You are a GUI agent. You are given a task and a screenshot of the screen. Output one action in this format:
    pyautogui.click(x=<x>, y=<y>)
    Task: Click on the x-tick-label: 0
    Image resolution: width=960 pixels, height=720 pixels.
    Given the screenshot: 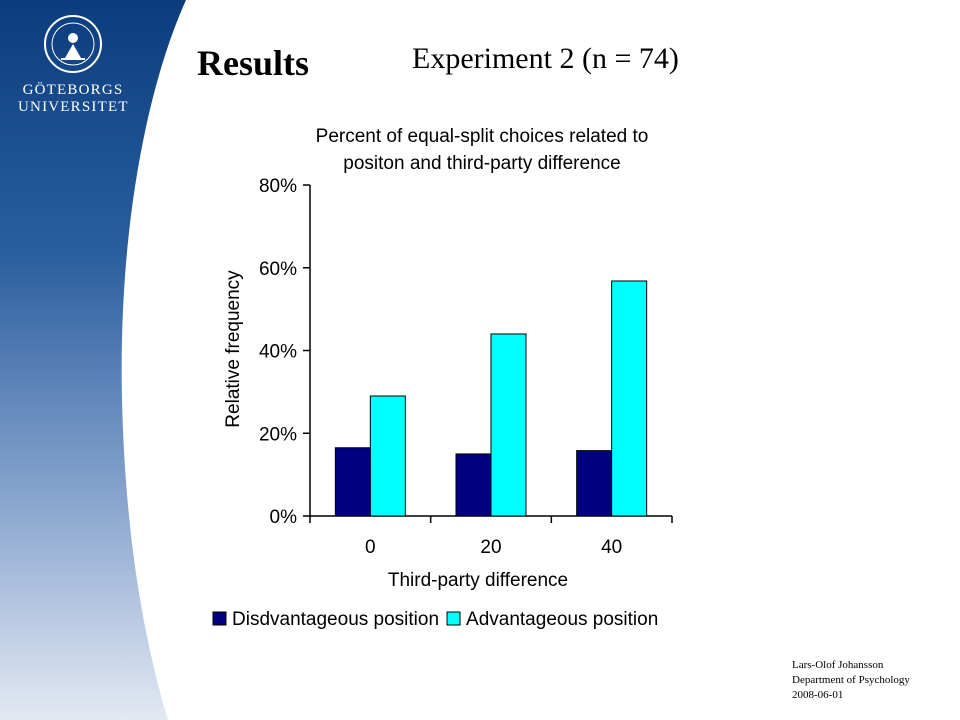 What is the action you would take?
    pyautogui.click(x=370, y=547)
    